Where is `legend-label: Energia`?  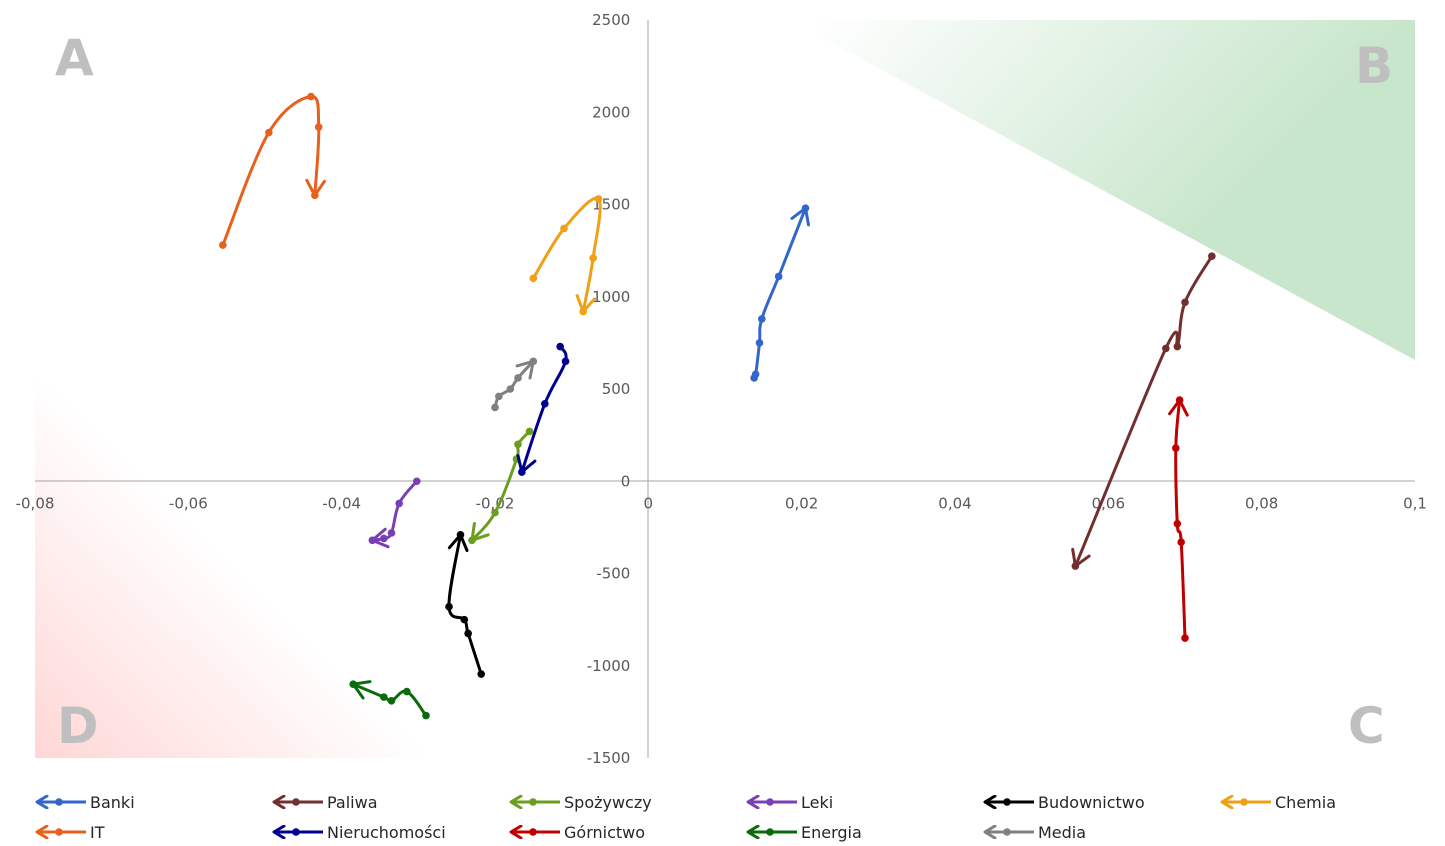
legend-label: Energia is located at coordinates (831, 832).